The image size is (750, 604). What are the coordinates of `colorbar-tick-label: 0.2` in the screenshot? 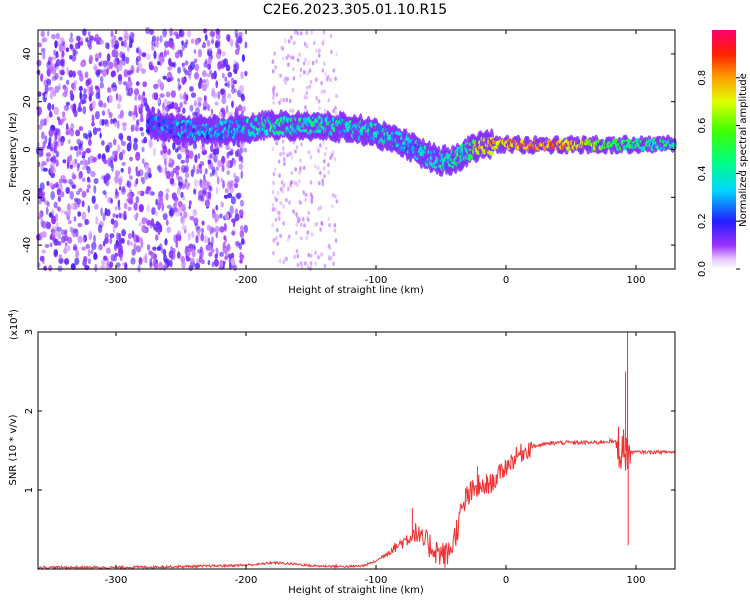 It's located at (702, 221).